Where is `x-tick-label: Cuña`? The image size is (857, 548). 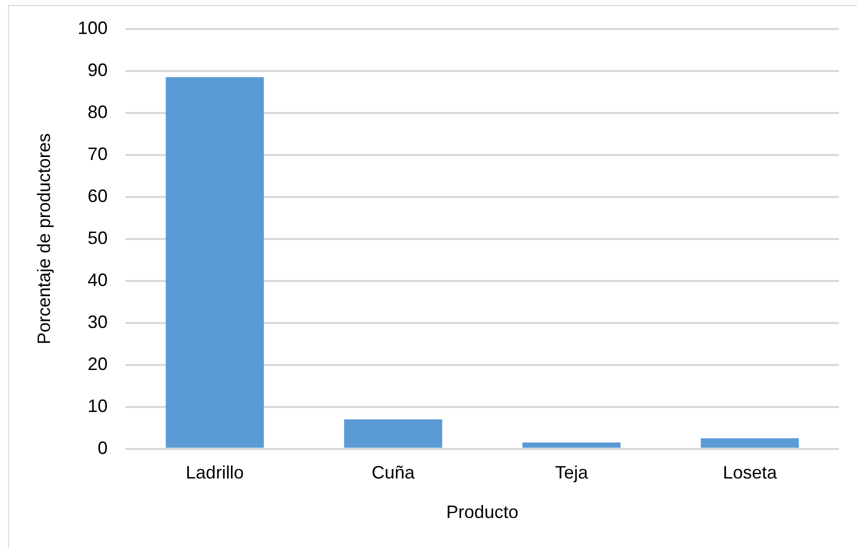
x-tick-label: Cuña is located at coordinates (394, 472).